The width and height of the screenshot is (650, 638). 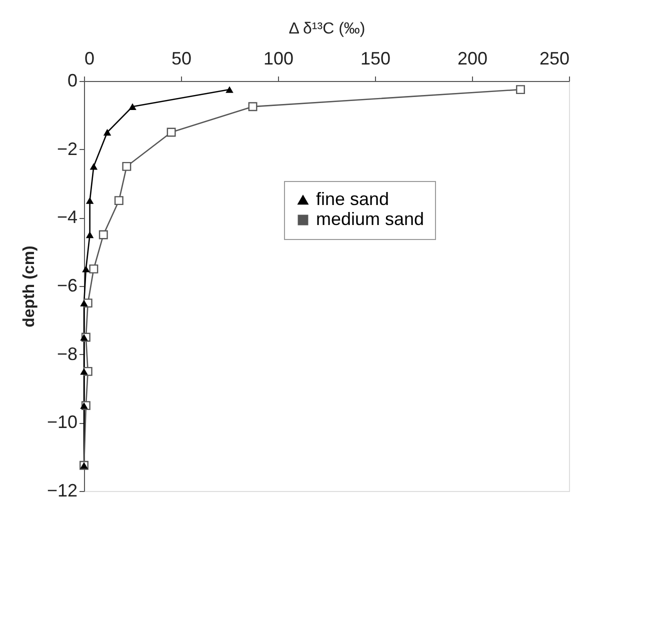 What do you see at coordinates (327, 29) in the screenshot?
I see `x-axis-title: Δ δ¹³C (‰)` at bounding box center [327, 29].